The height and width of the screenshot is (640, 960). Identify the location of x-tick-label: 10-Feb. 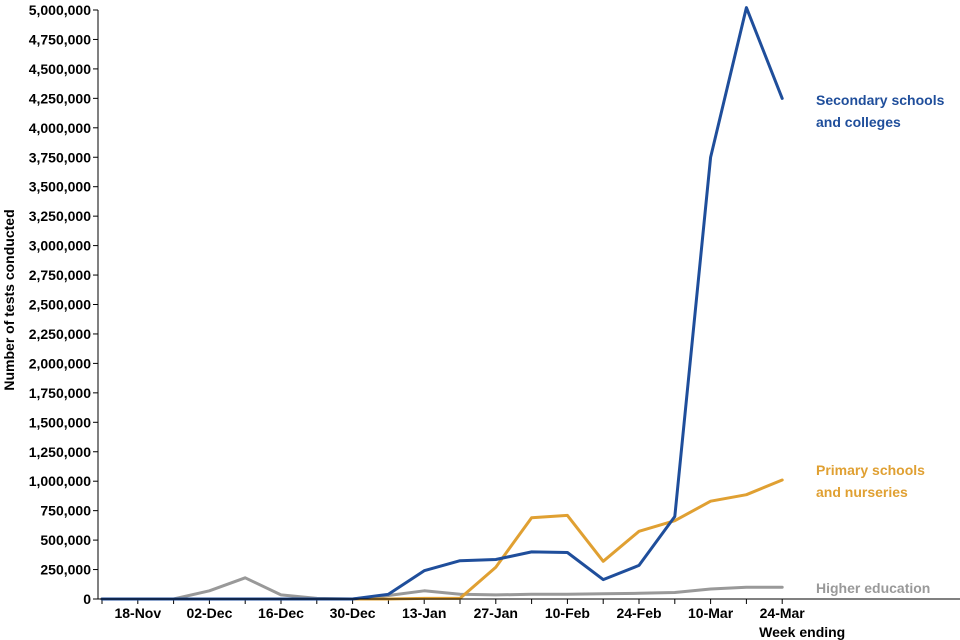
(567, 613).